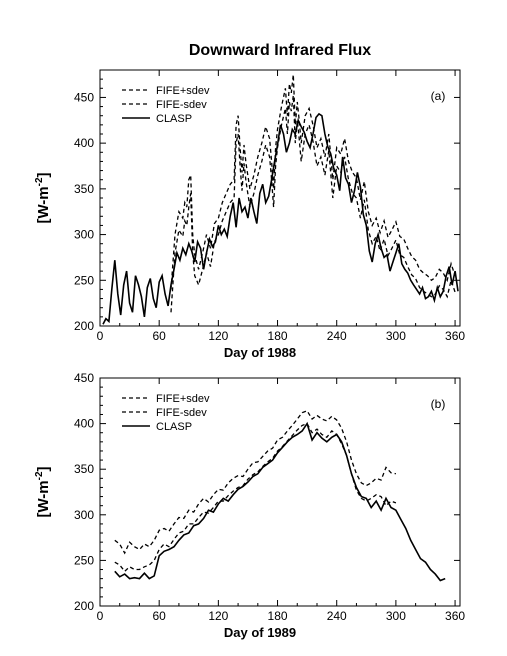 Image resolution: width=507 pixels, height=656 pixels. Describe the element at coordinates (438, 404) in the screenshot. I see `panel-label: (b)` at that location.